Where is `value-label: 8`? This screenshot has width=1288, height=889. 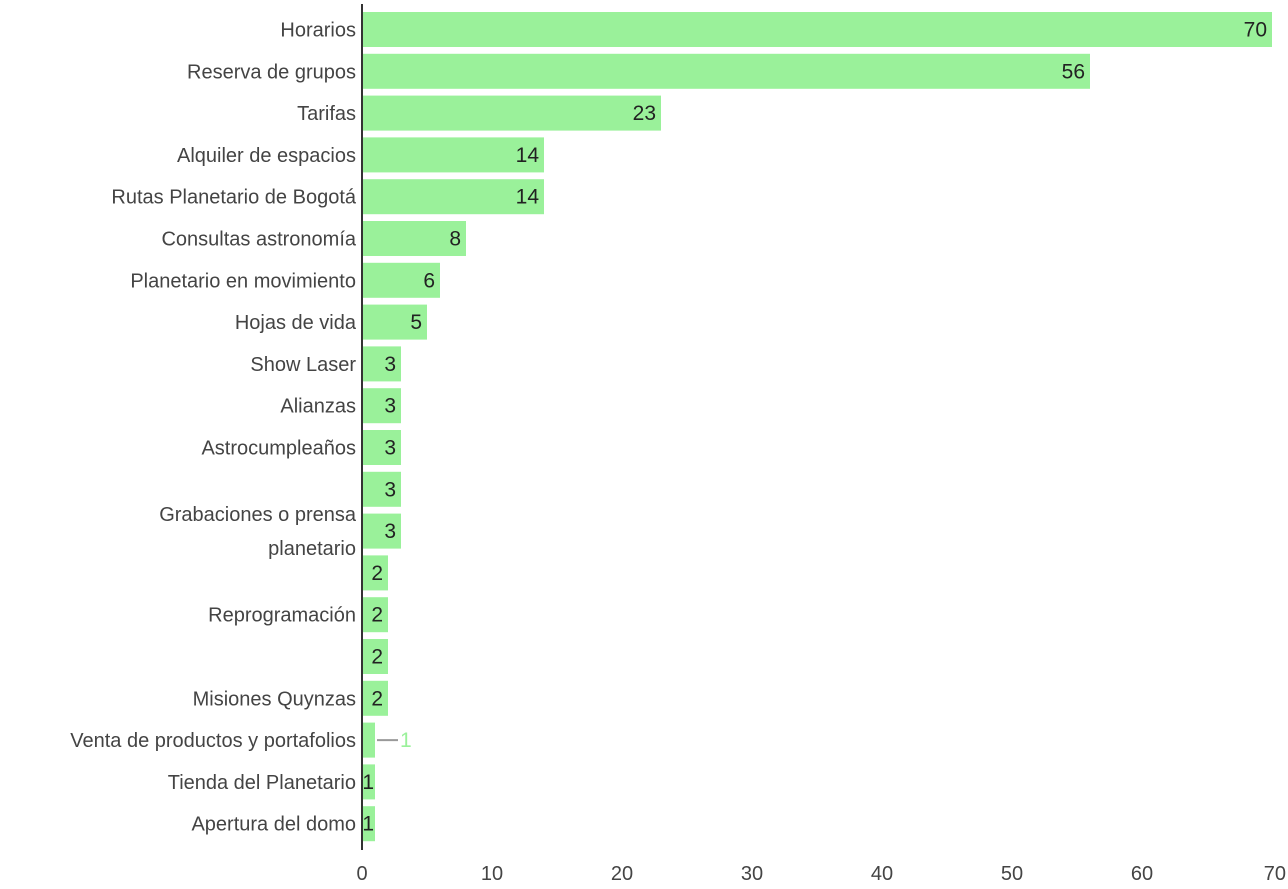 value-label: 8 is located at coordinates (455, 239).